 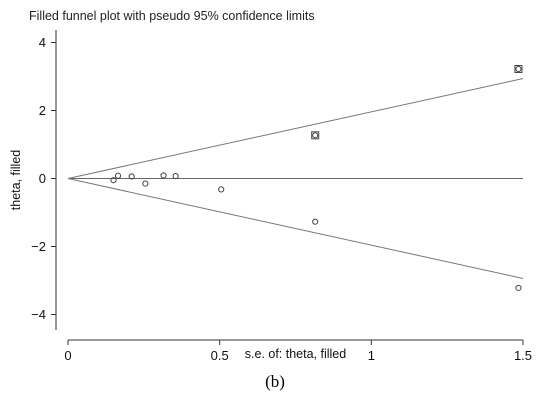 What do you see at coordinates (38, 246) in the screenshot?
I see `y-tick-label: −2` at bounding box center [38, 246].